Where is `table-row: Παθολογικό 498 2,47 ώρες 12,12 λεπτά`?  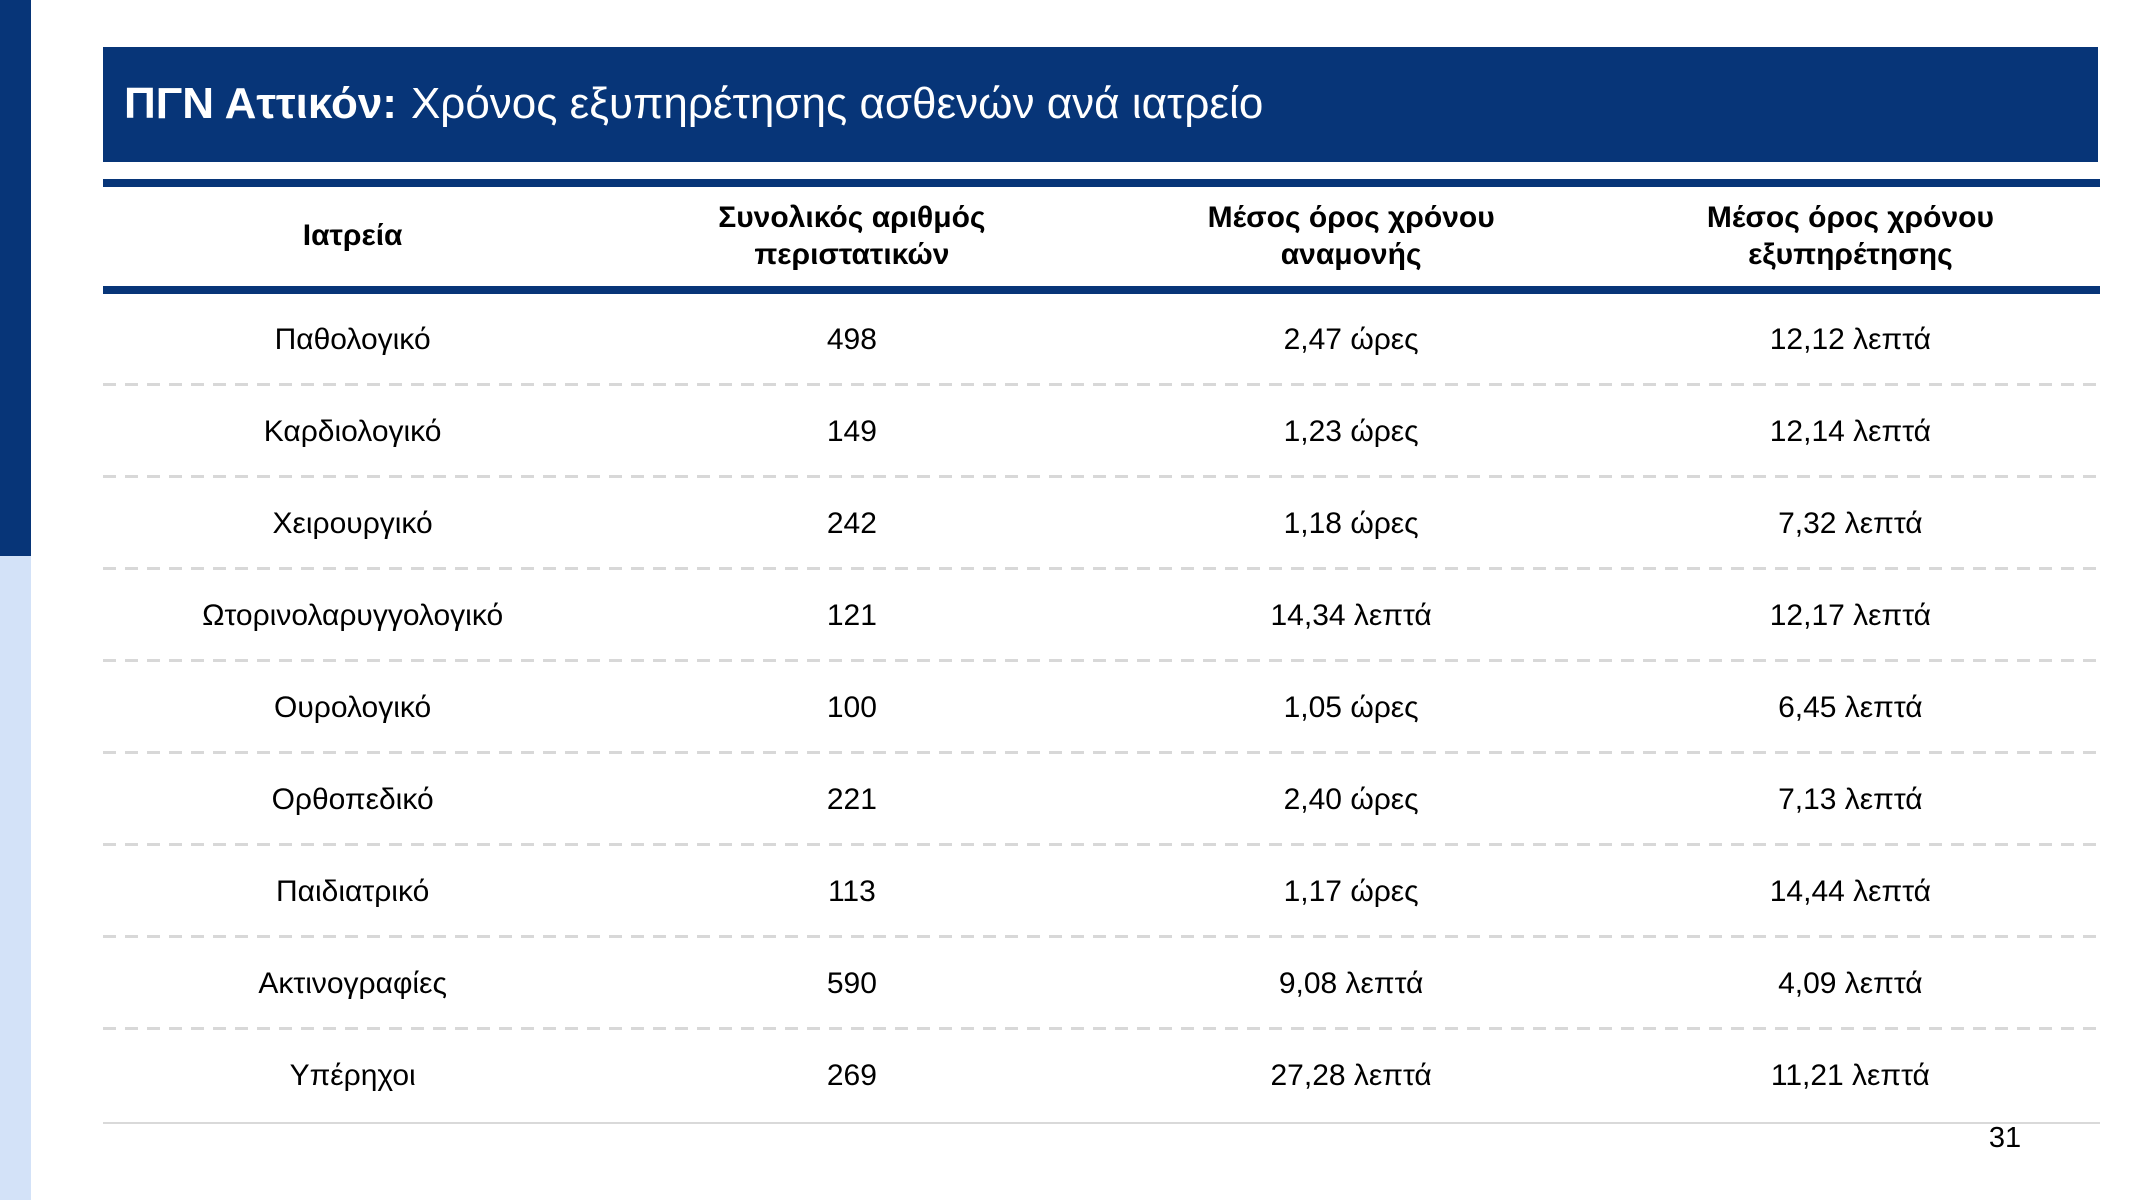
table-row: Παθολογικό 498 2,47 ώρες 12,12 λεπτά is located at coordinates (1101, 340).